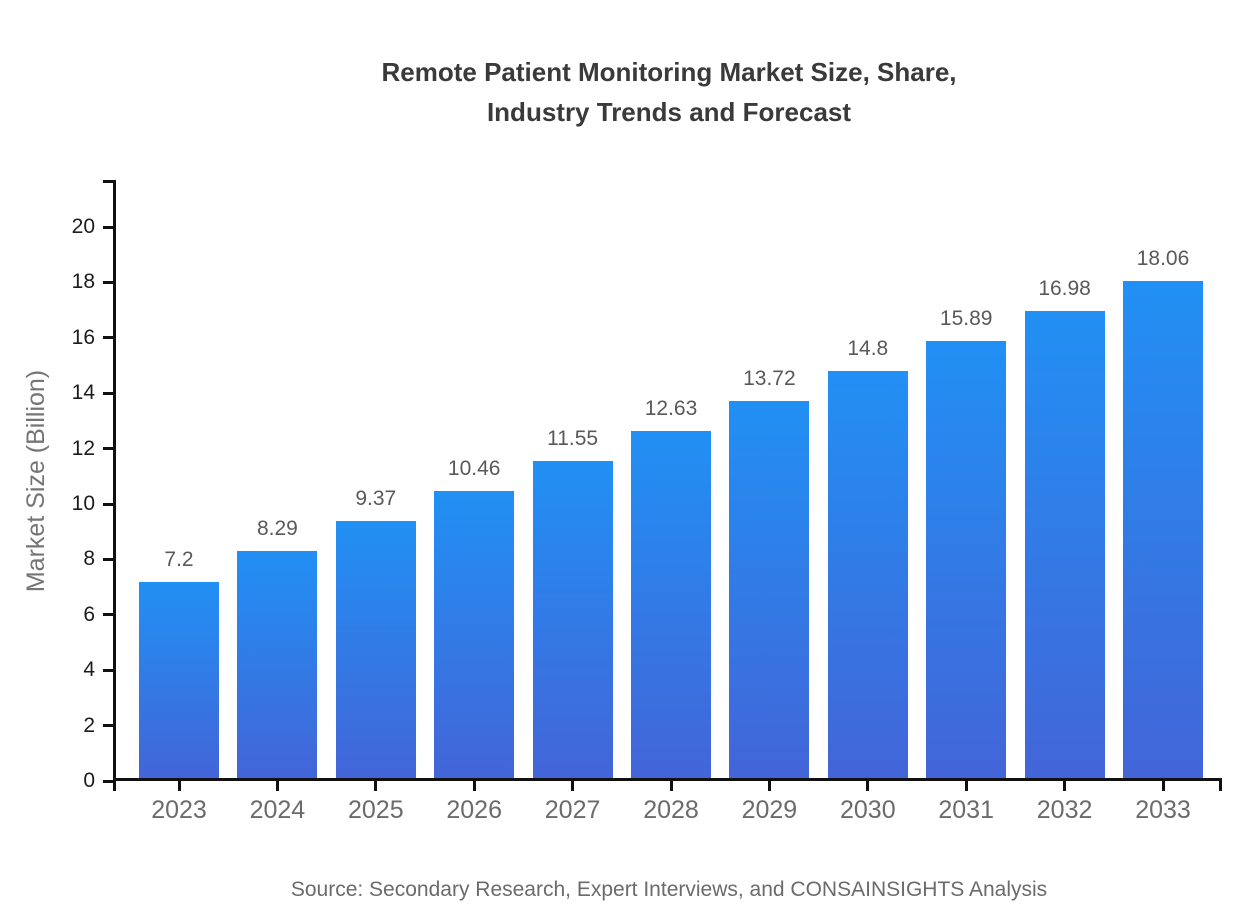 The height and width of the screenshot is (920, 1260). I want to click on y-tick-label: 4, so click(89, 670).